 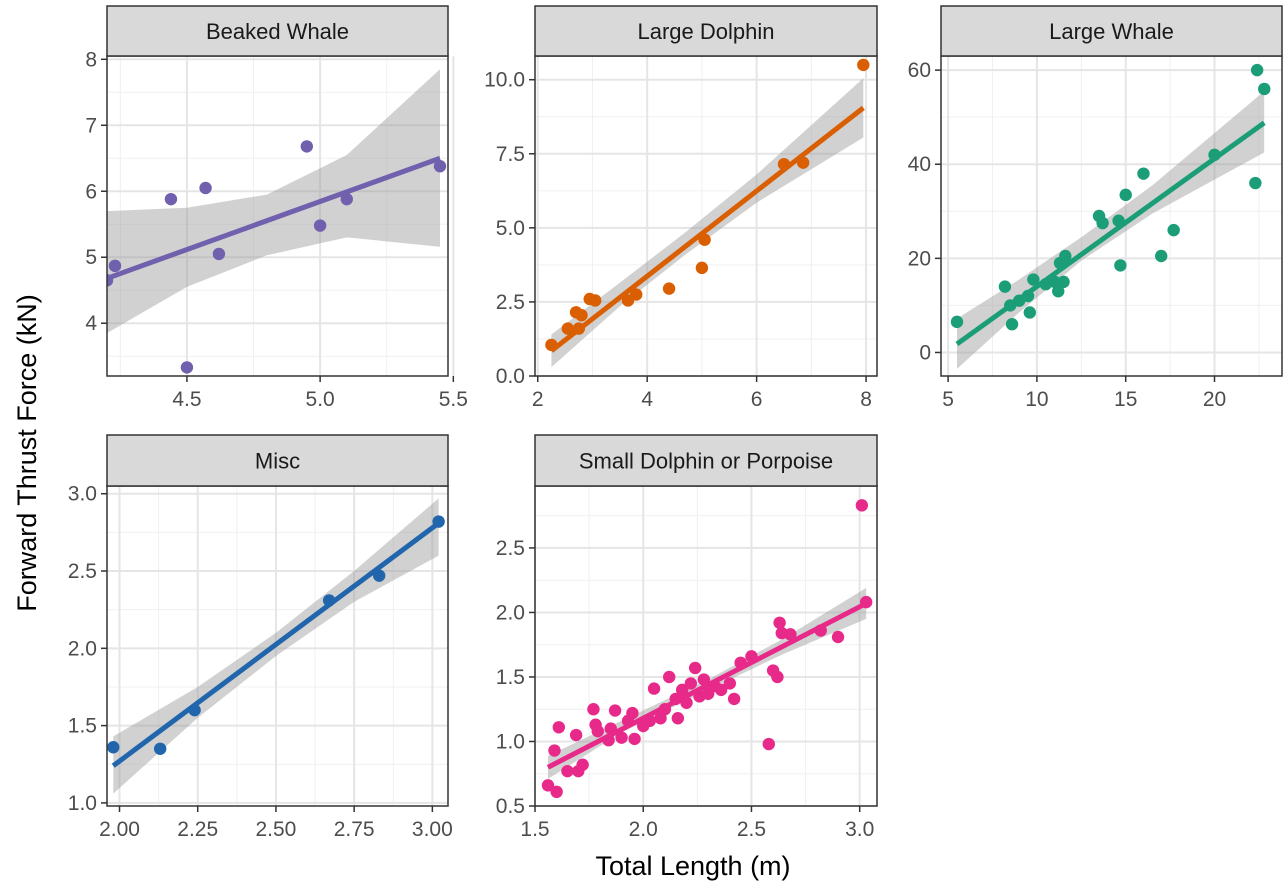 I want to click on y-tick-label: 5.0, so click(x=510, y=228).